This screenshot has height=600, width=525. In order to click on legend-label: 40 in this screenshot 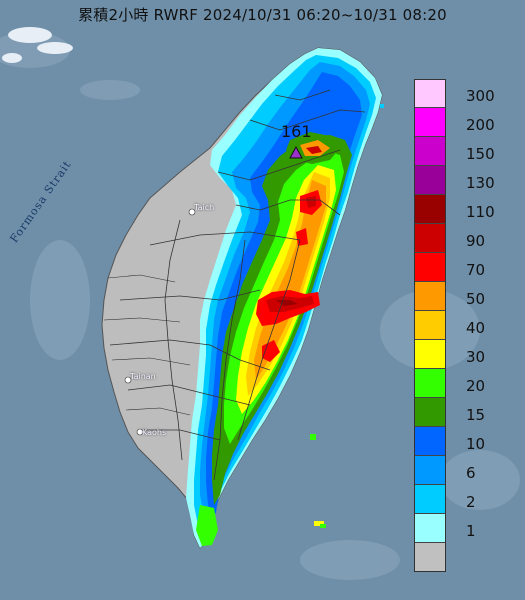, I will do `click(476, 328)`.